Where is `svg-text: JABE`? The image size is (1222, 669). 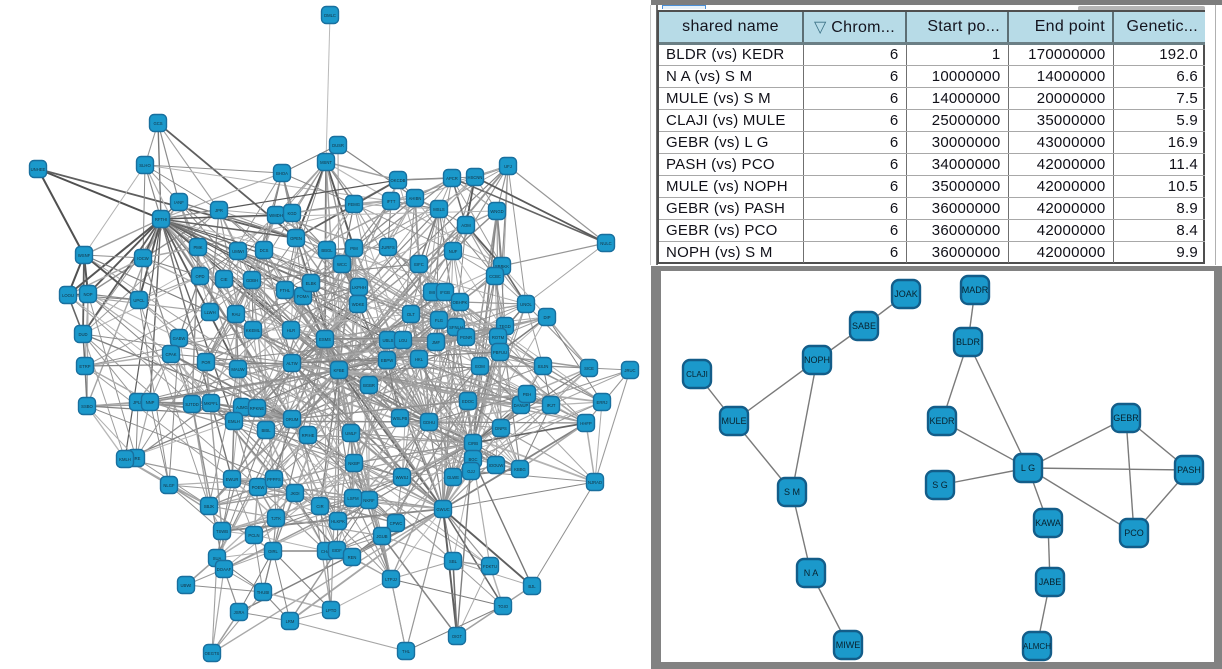 svg-text: JABE is located at coordinates (1050, 582).